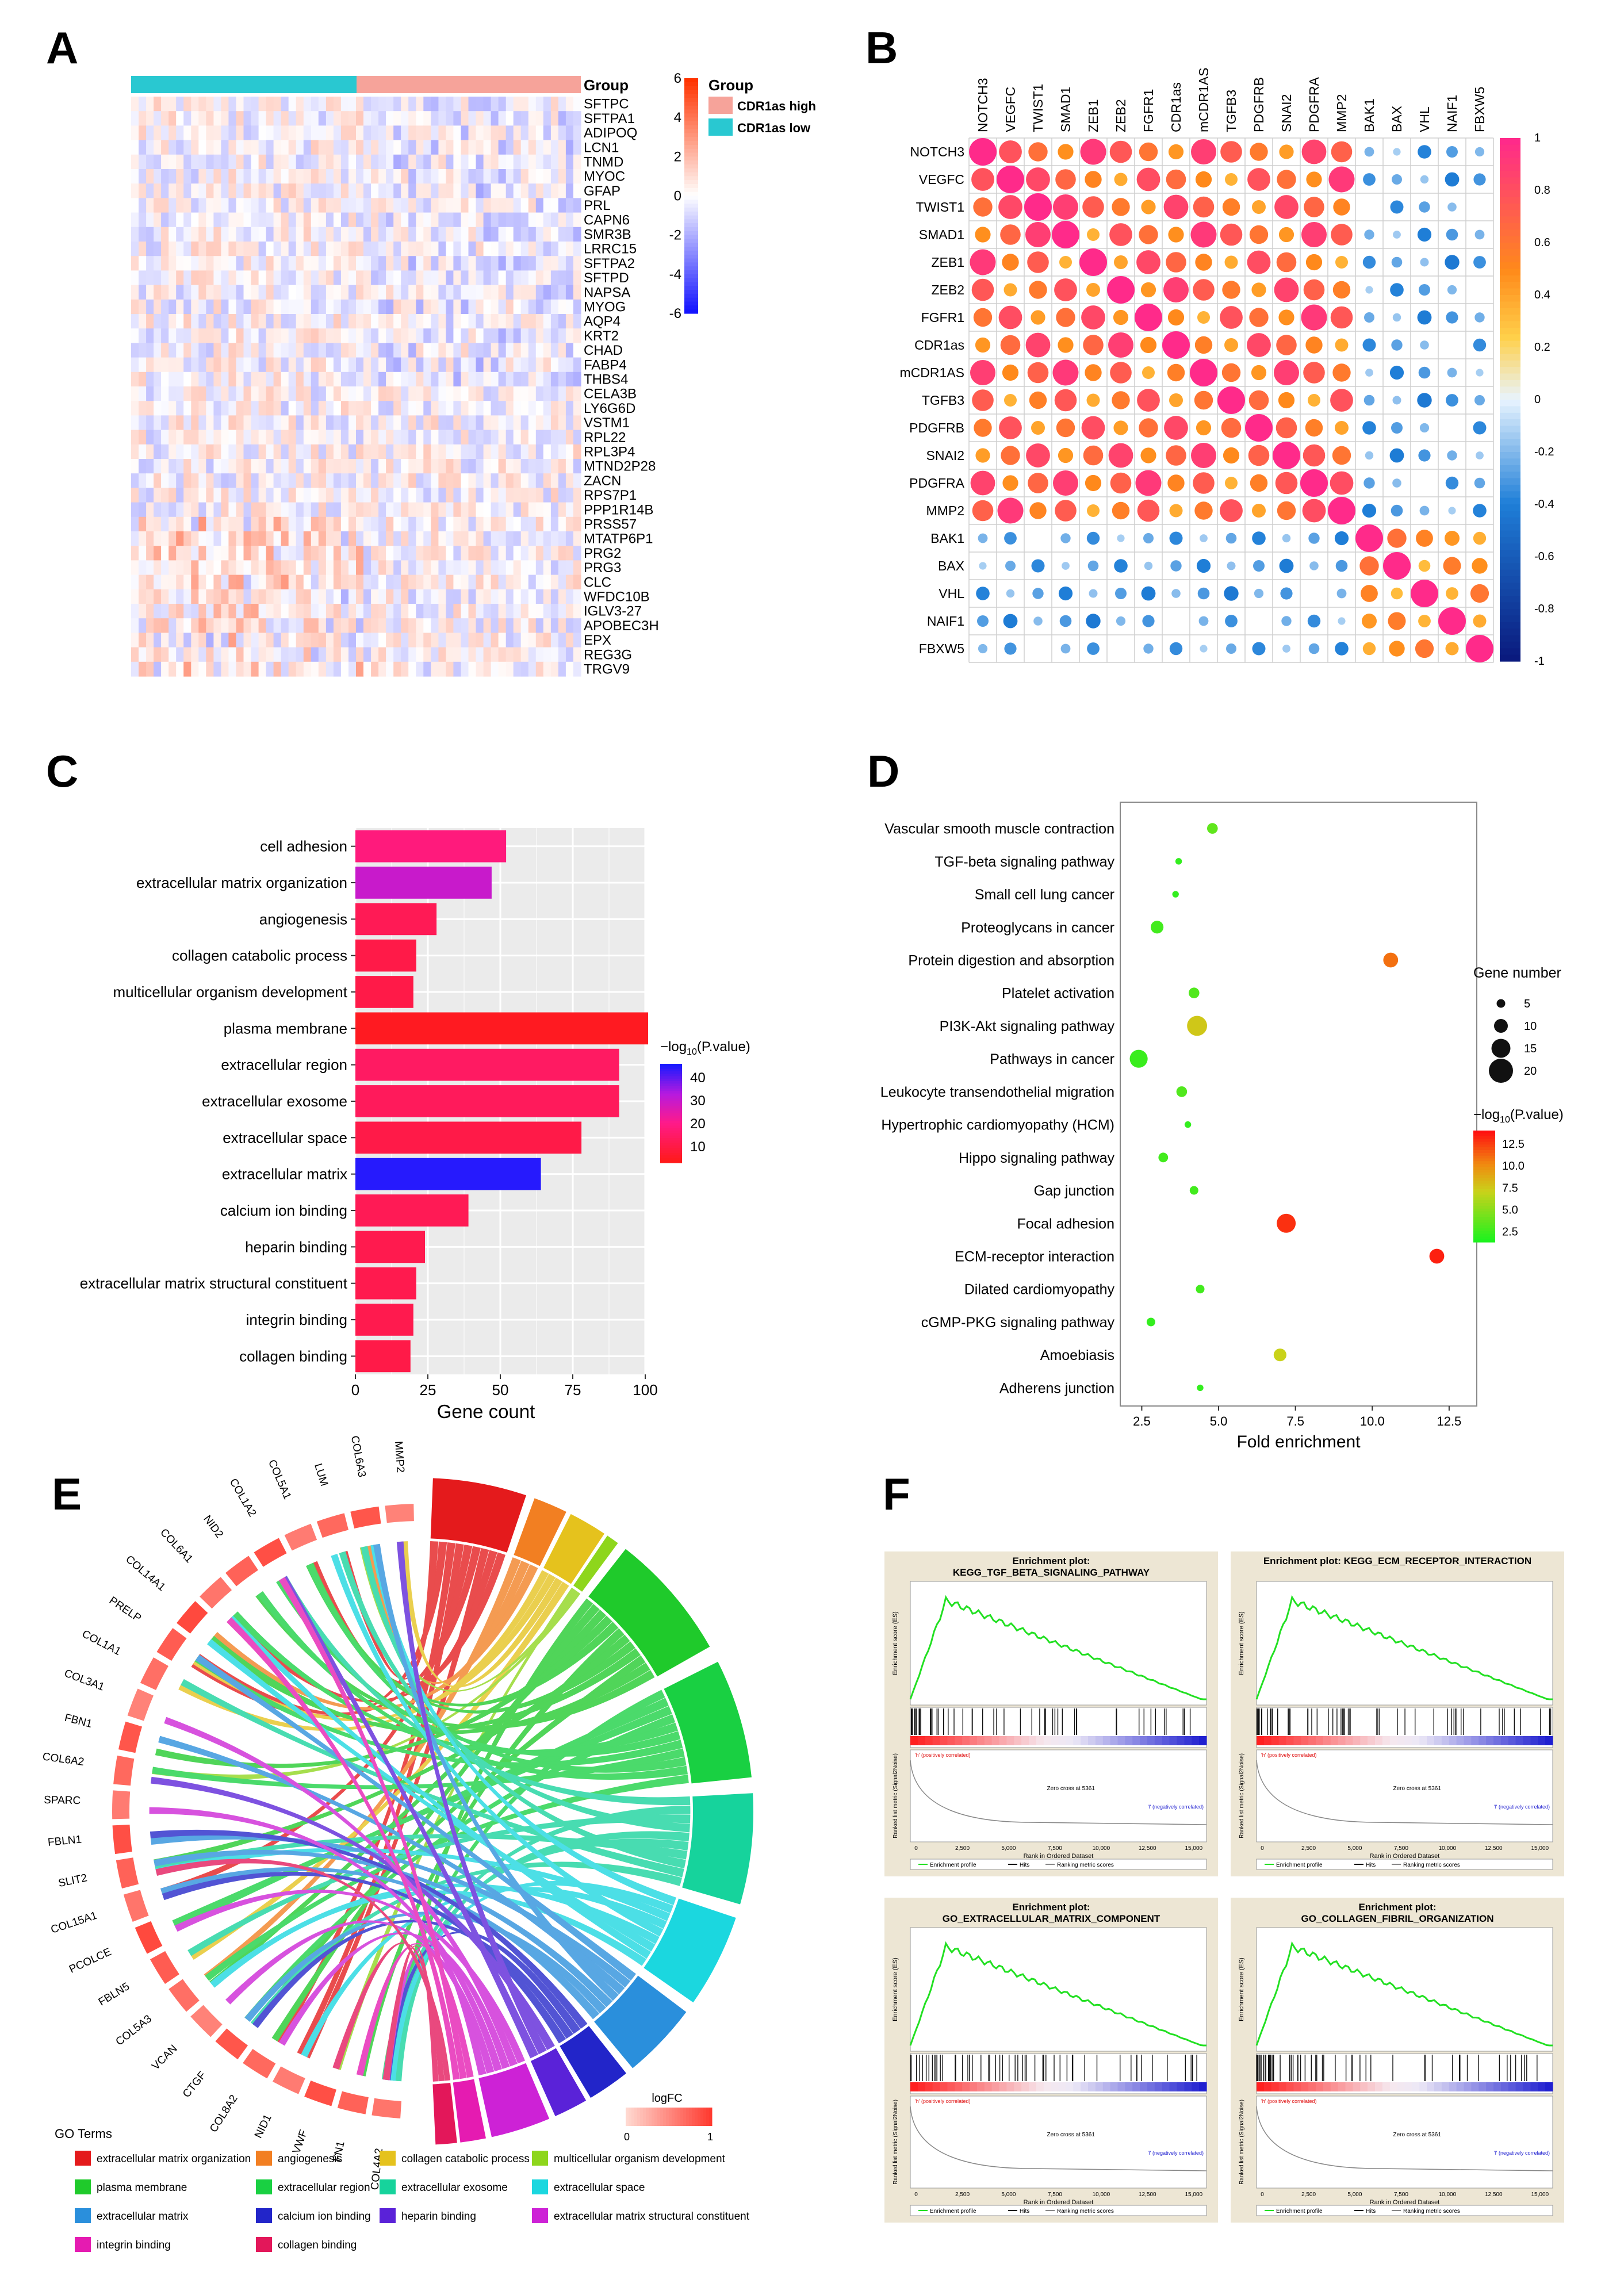 The height and width of the screenshot is (2291, 1624). What do you see at coordinates (1149, 111) in the screenshot?
I see `matrix-col-label: FGFR1` at bounding box center [1149, 111].